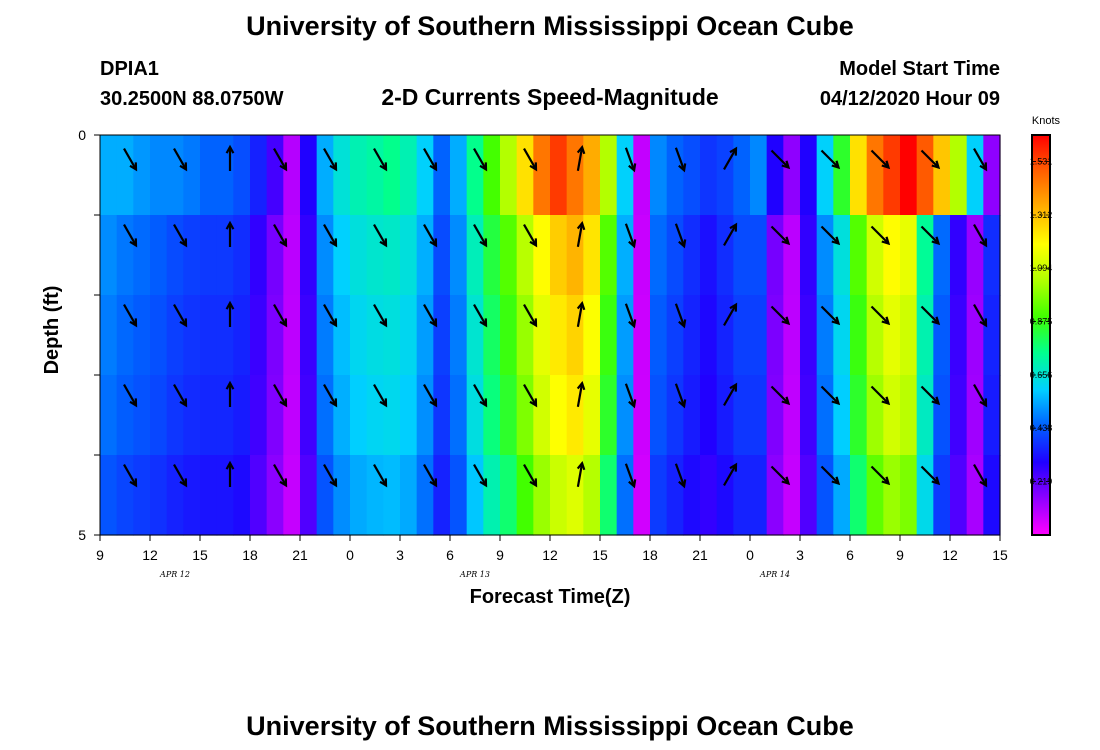  Describe the element at coordinates (600, 555) in the screenshot. I see `x-tick-label: 15` at that location.